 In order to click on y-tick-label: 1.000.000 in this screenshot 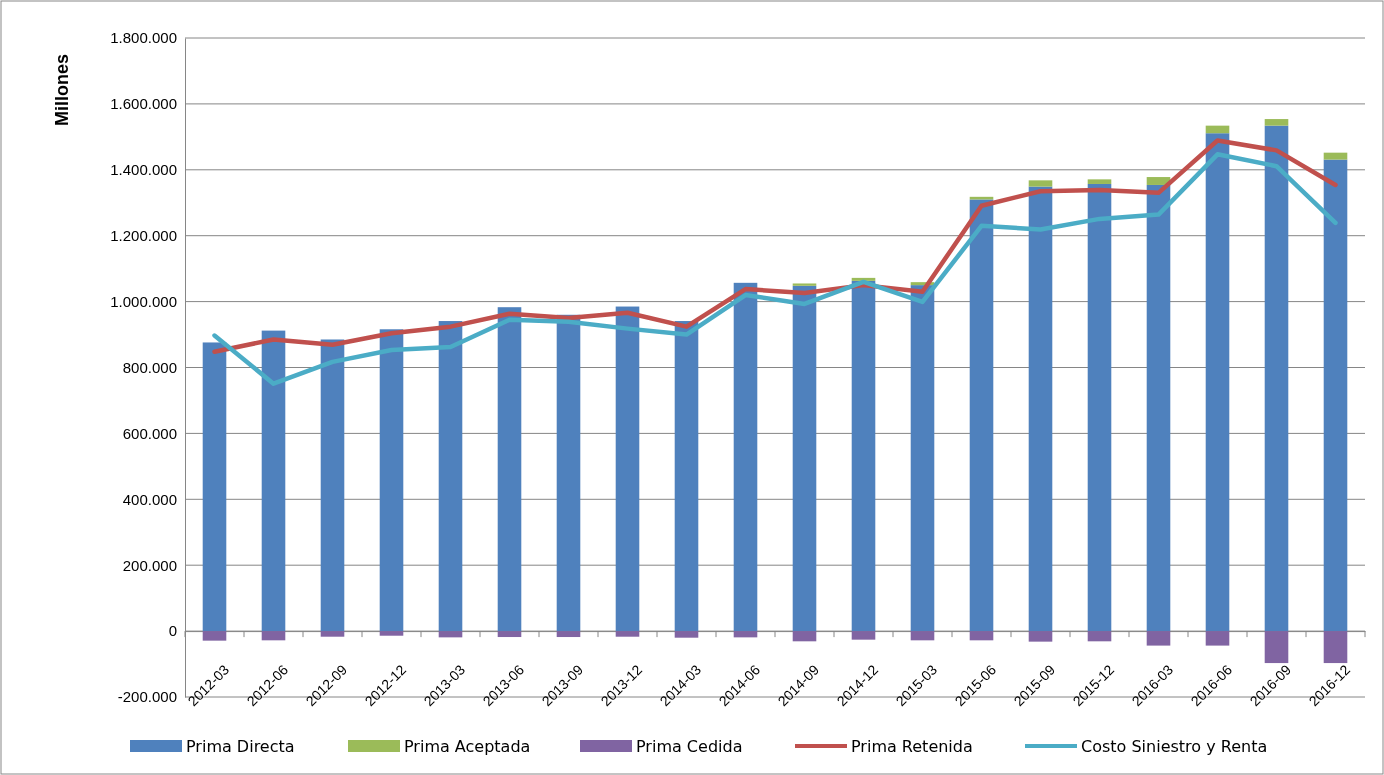, I will do `click(143, 301)`.